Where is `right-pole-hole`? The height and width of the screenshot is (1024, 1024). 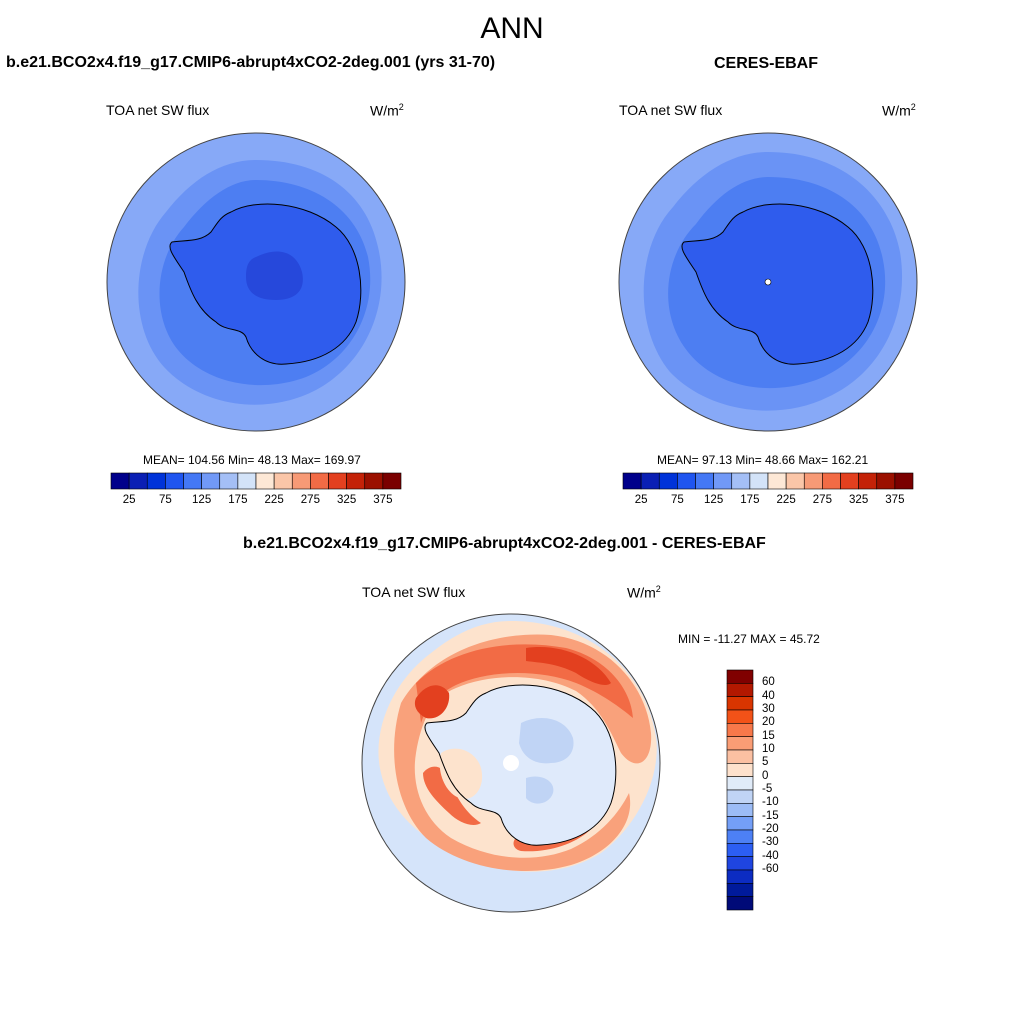 right-pole-hole is located at coordinates (768, 282).